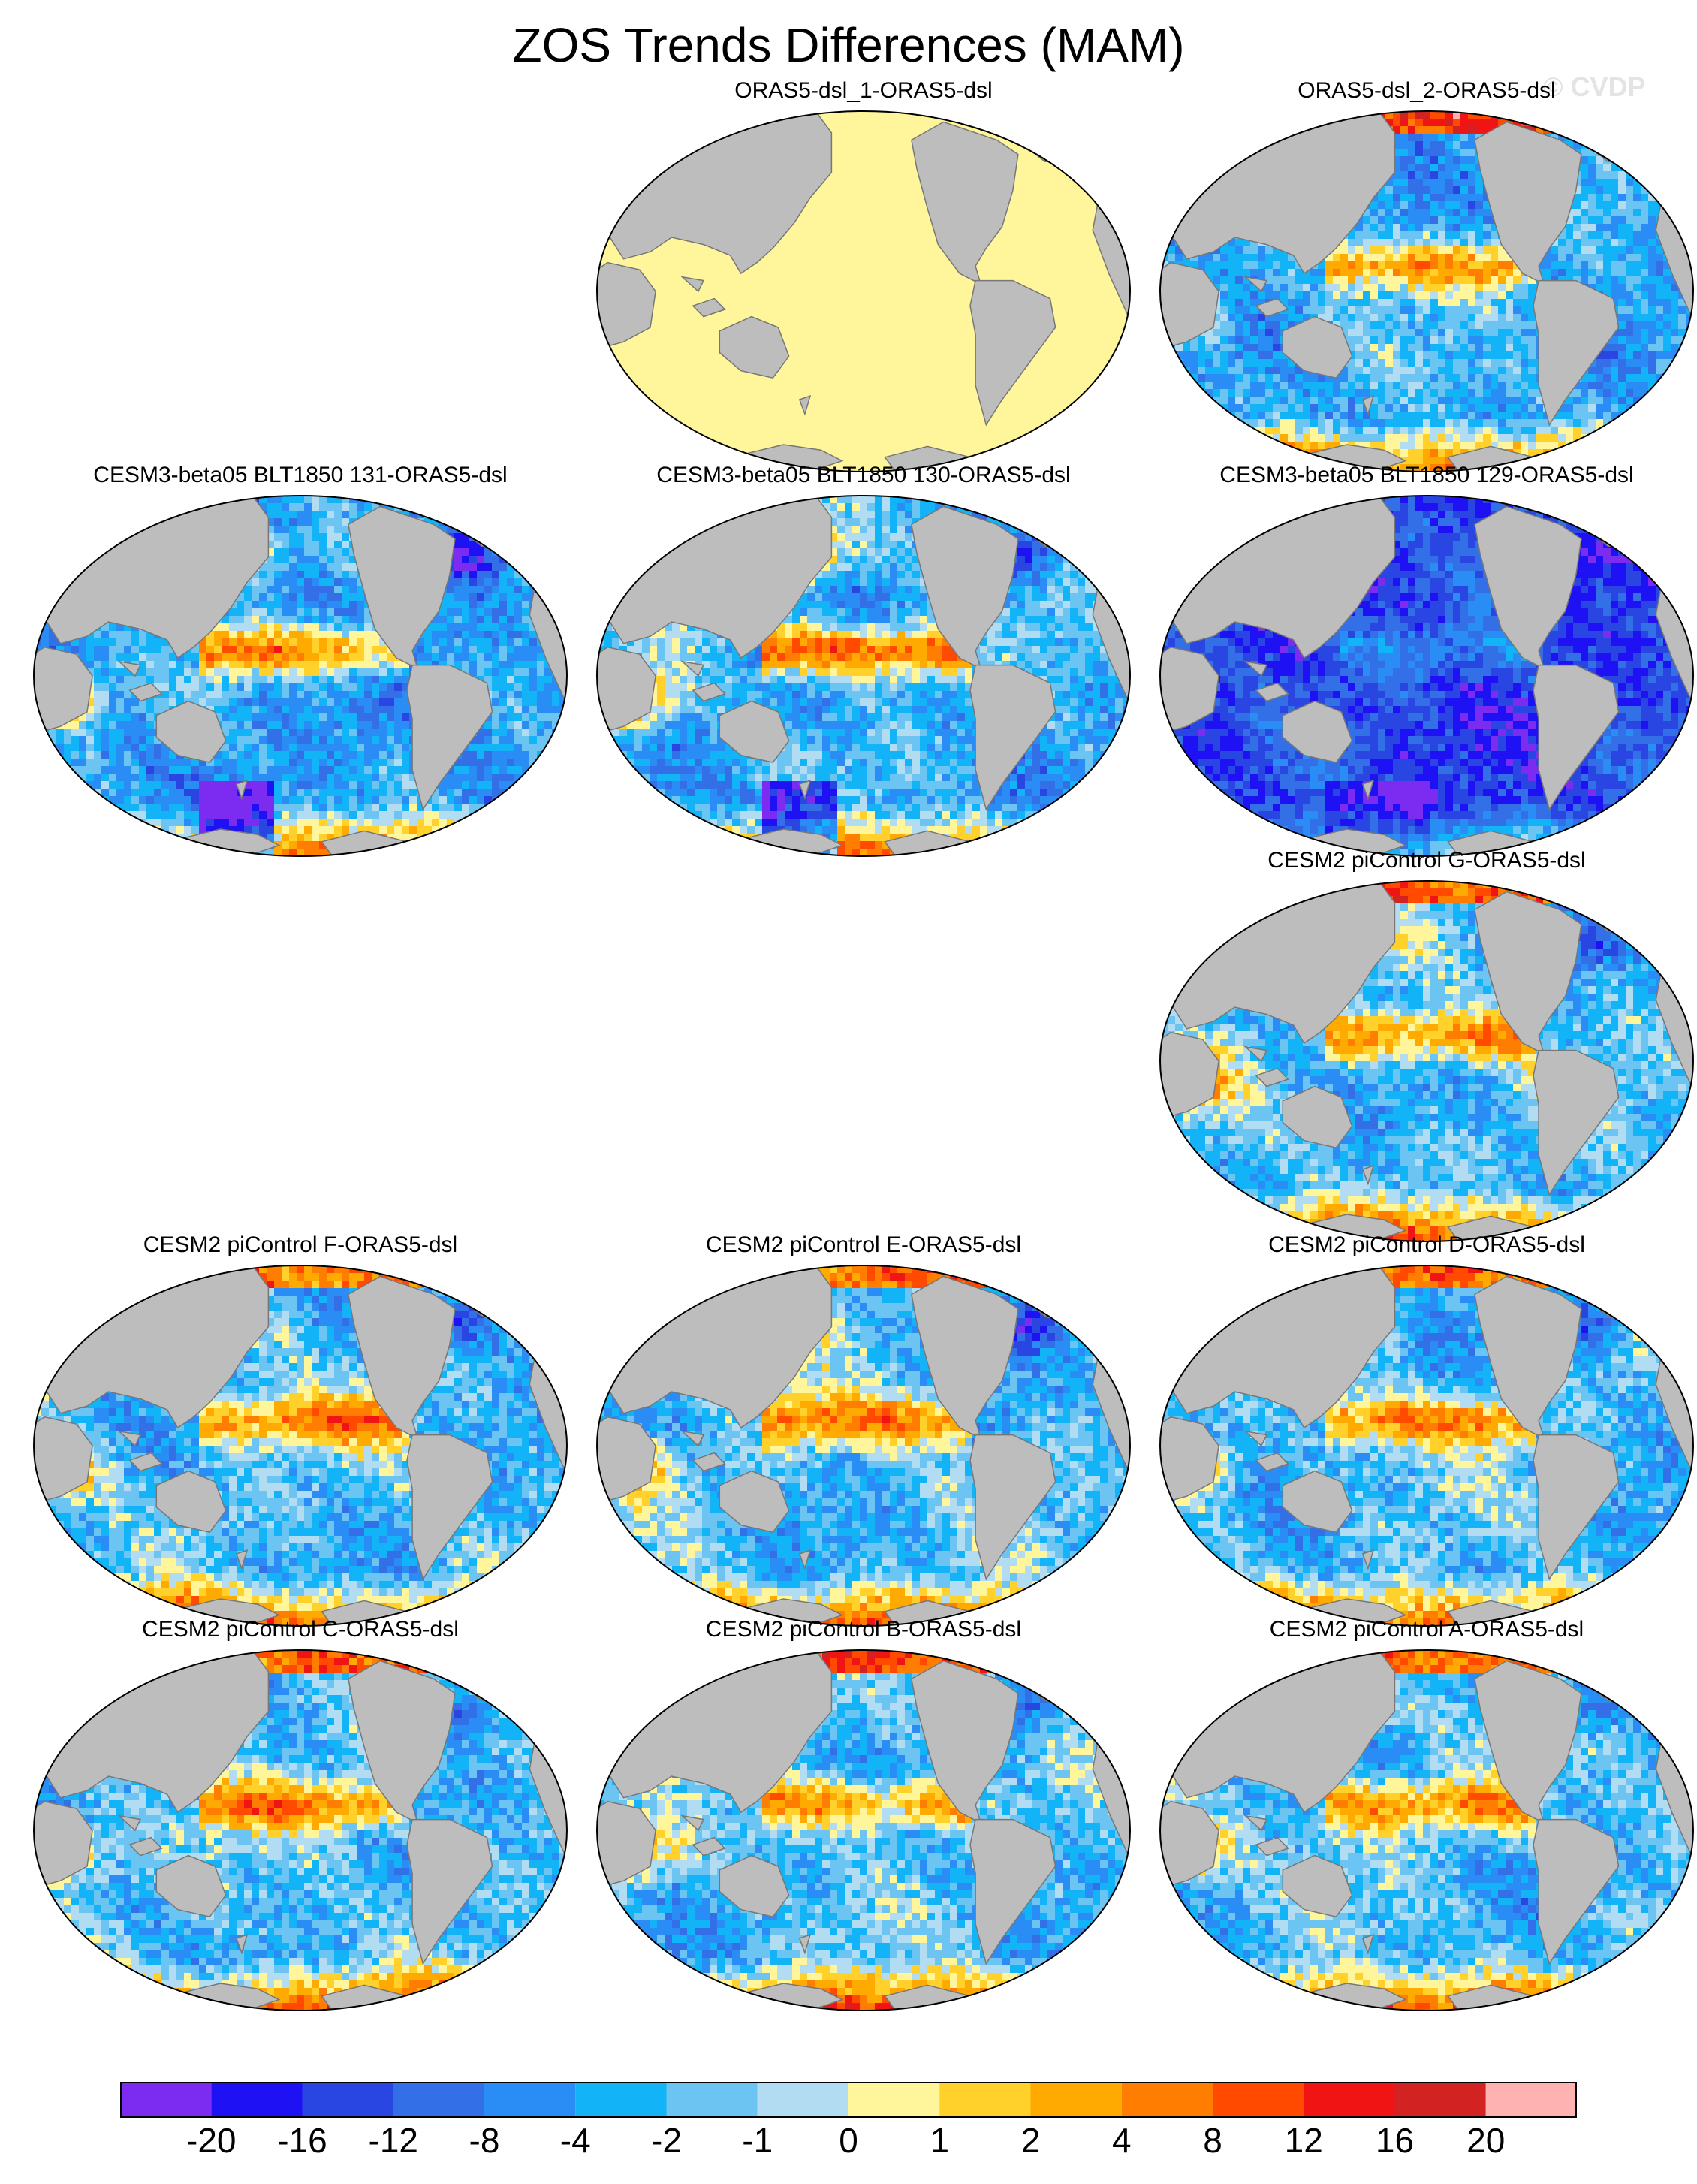 Image resolution: width=1697 pixels, height=2184 pixels. What do you see at coordinates (211, 2140) in the screenshot?
I see `colorbar-tick-label: -20` at bounding box center [211, 2140].